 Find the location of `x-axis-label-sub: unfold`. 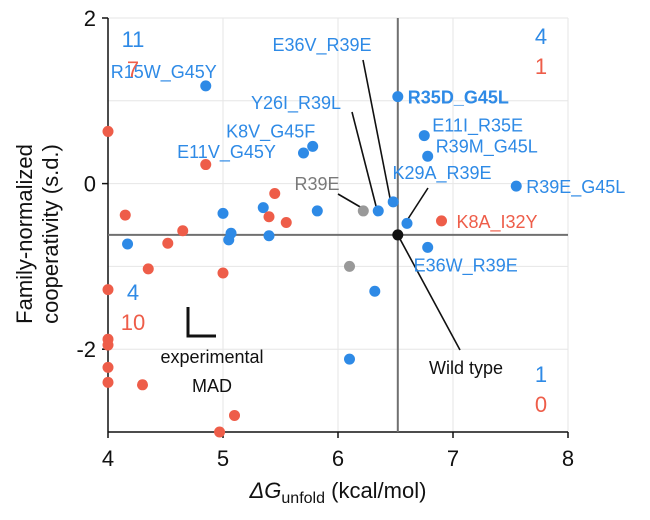

x-axis-label-sub: unfold is located at coordinates (303, 498).